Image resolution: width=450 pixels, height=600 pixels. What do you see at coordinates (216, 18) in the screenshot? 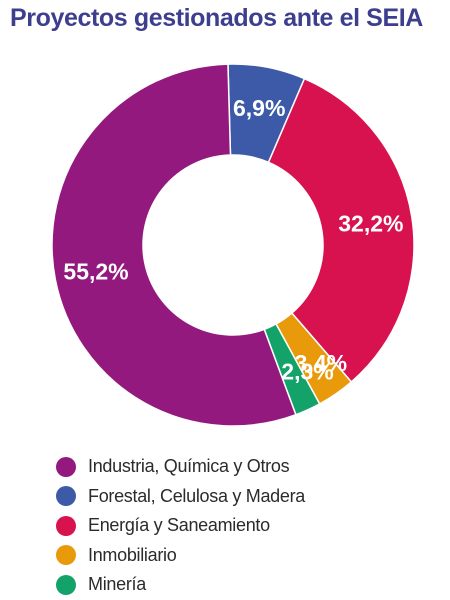
I see `chart-title: Proyectos gestionados ante el SEIA` at bounding box center [216, 18].